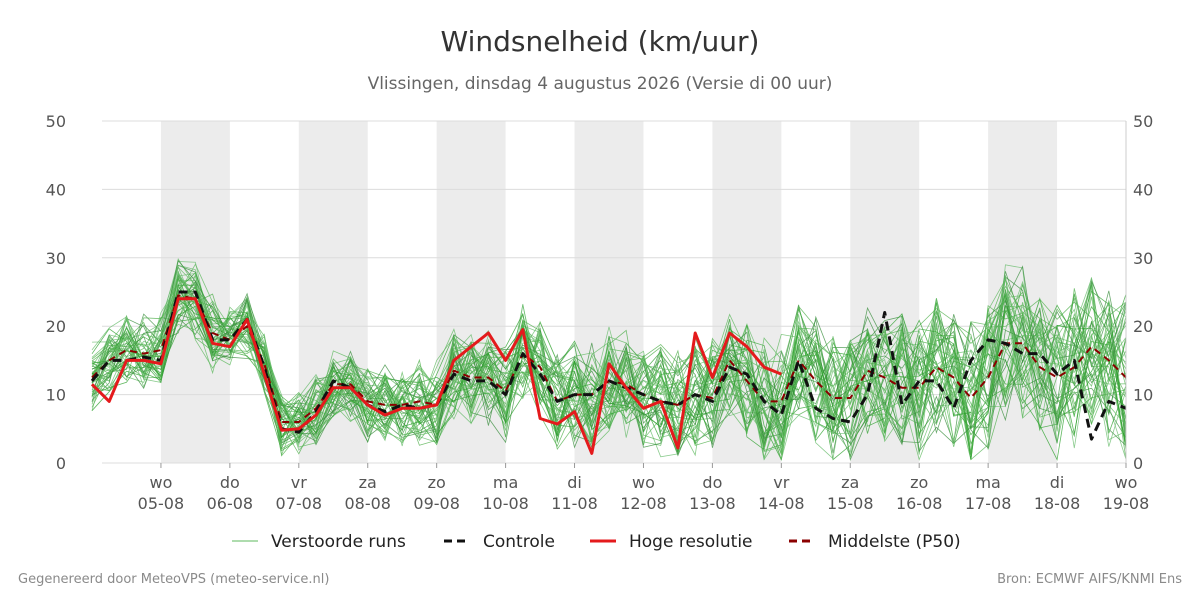 This screenshot has height=600, width=1200. Describe the element at coordinates (505, 503) in the screenshot. I see `x-tick-date-10-08: 10-08` at that location.